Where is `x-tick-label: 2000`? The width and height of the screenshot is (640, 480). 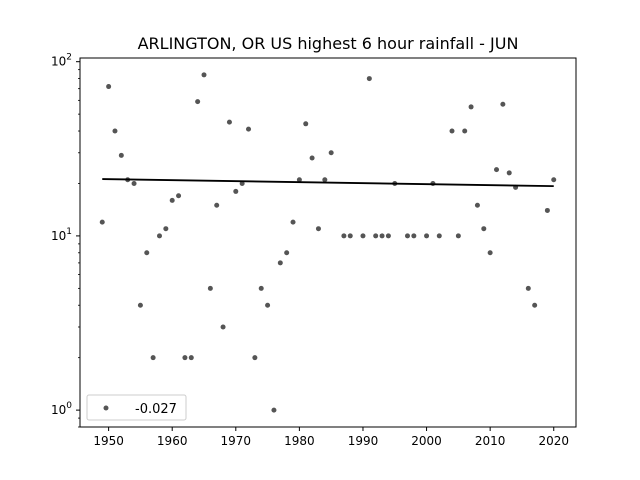
x-tick-label: 2000 is located at coordinates (426, 441).